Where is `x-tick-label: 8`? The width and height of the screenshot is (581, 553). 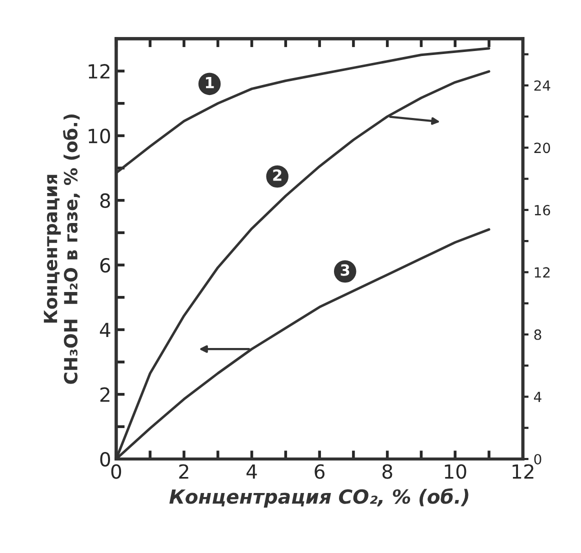 x-tick-label: 8 is located at coordinates (387, 471).